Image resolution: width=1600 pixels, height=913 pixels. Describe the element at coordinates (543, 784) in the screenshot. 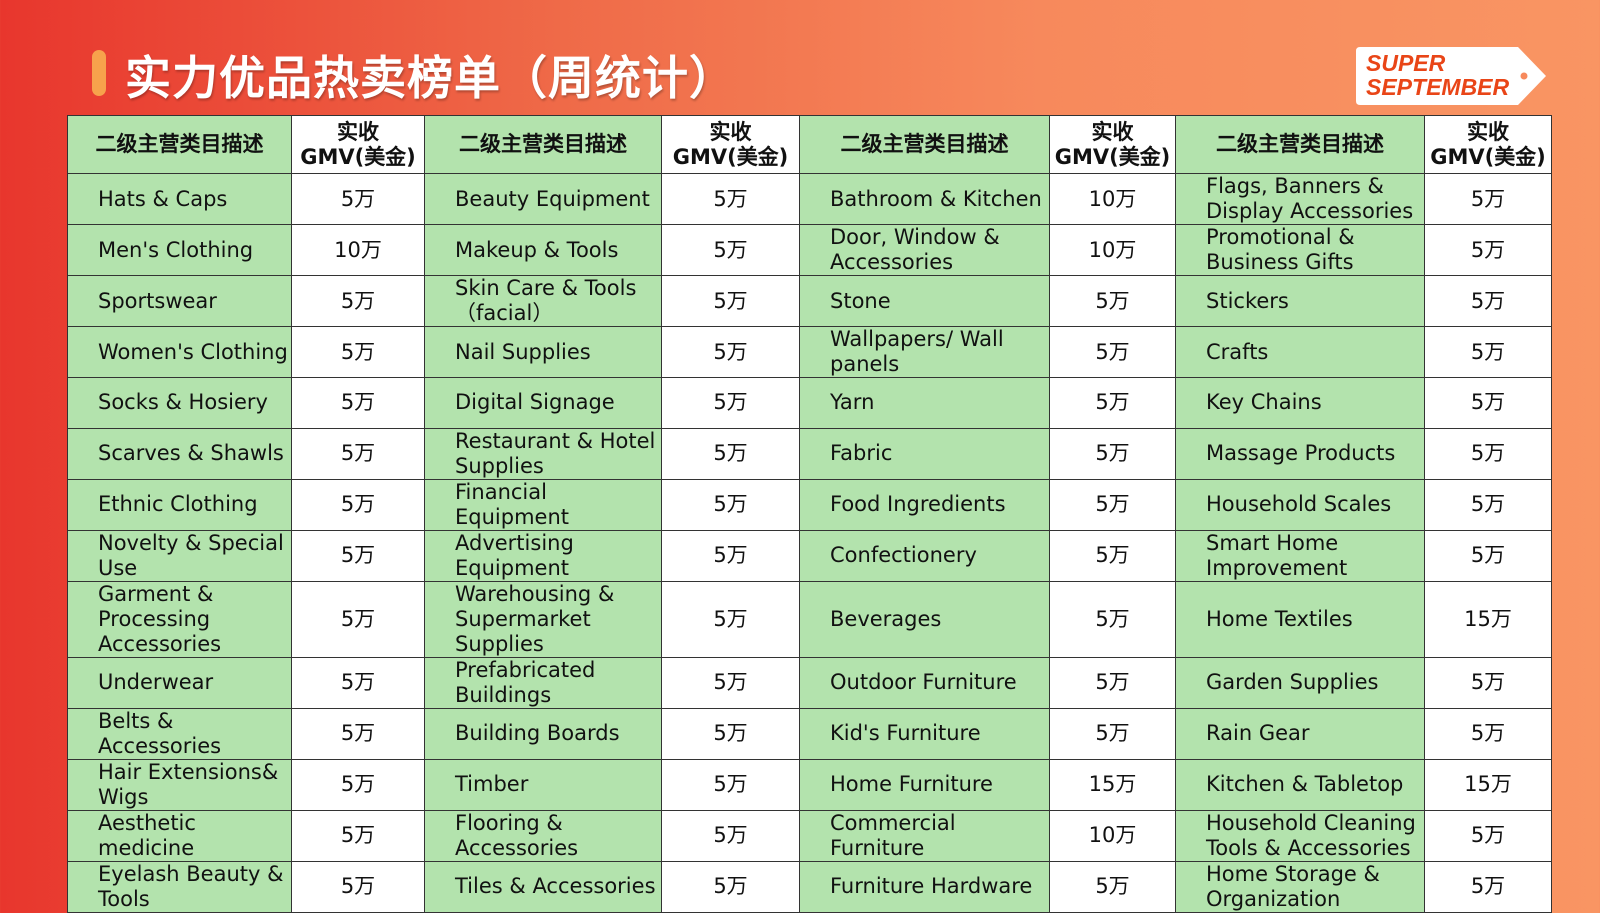

I see `category-cell: Timber` at that location.